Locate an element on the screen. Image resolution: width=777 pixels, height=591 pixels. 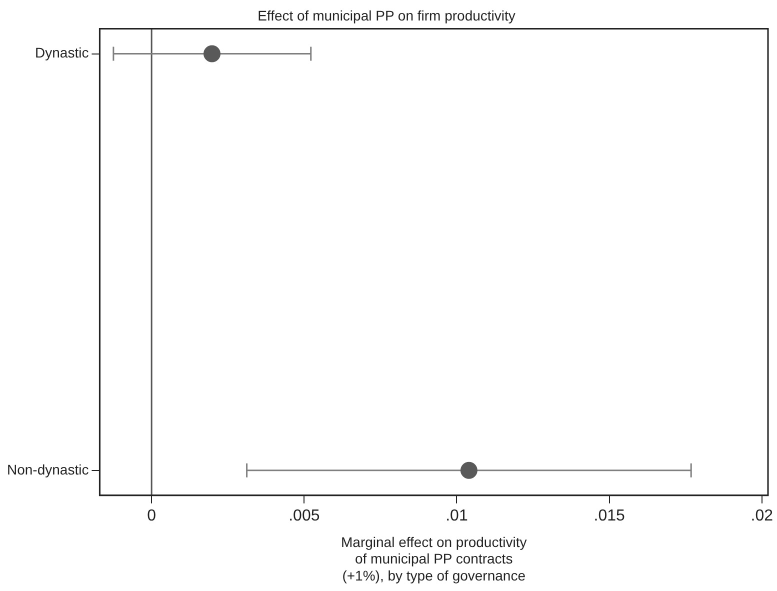
text: Effect of municipal PP on firm productivity is located at coordinates (387, 15).